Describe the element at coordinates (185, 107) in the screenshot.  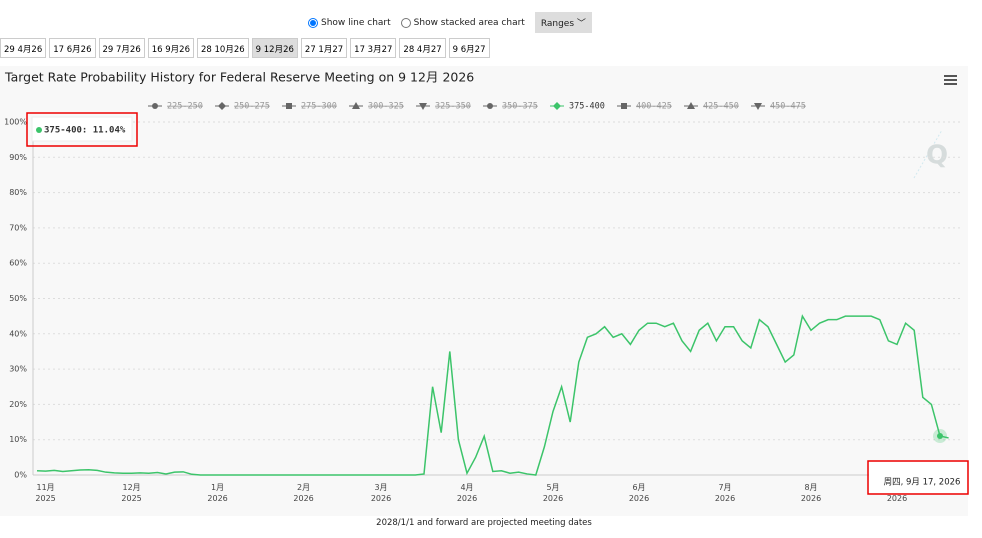
I see `legend-label: 225-250` at that location.